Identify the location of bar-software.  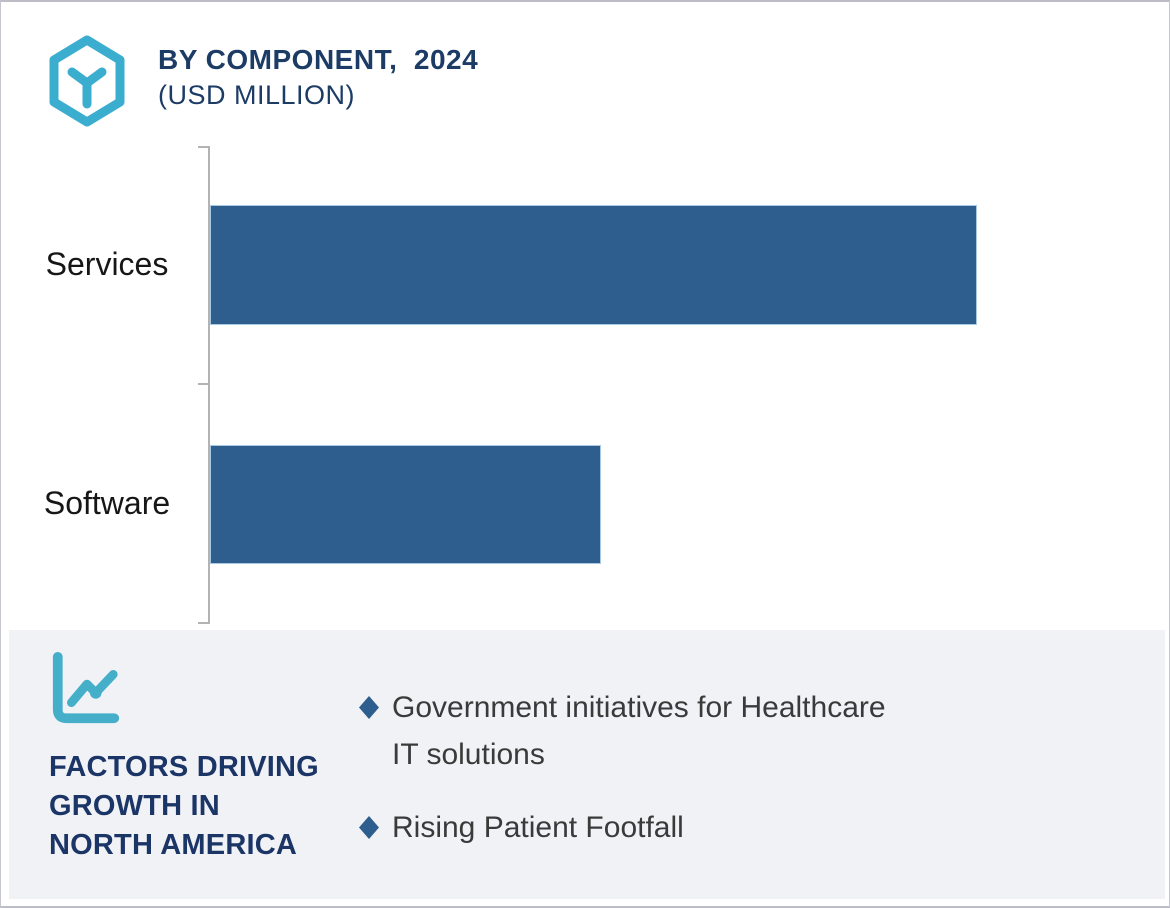
(405, 504).